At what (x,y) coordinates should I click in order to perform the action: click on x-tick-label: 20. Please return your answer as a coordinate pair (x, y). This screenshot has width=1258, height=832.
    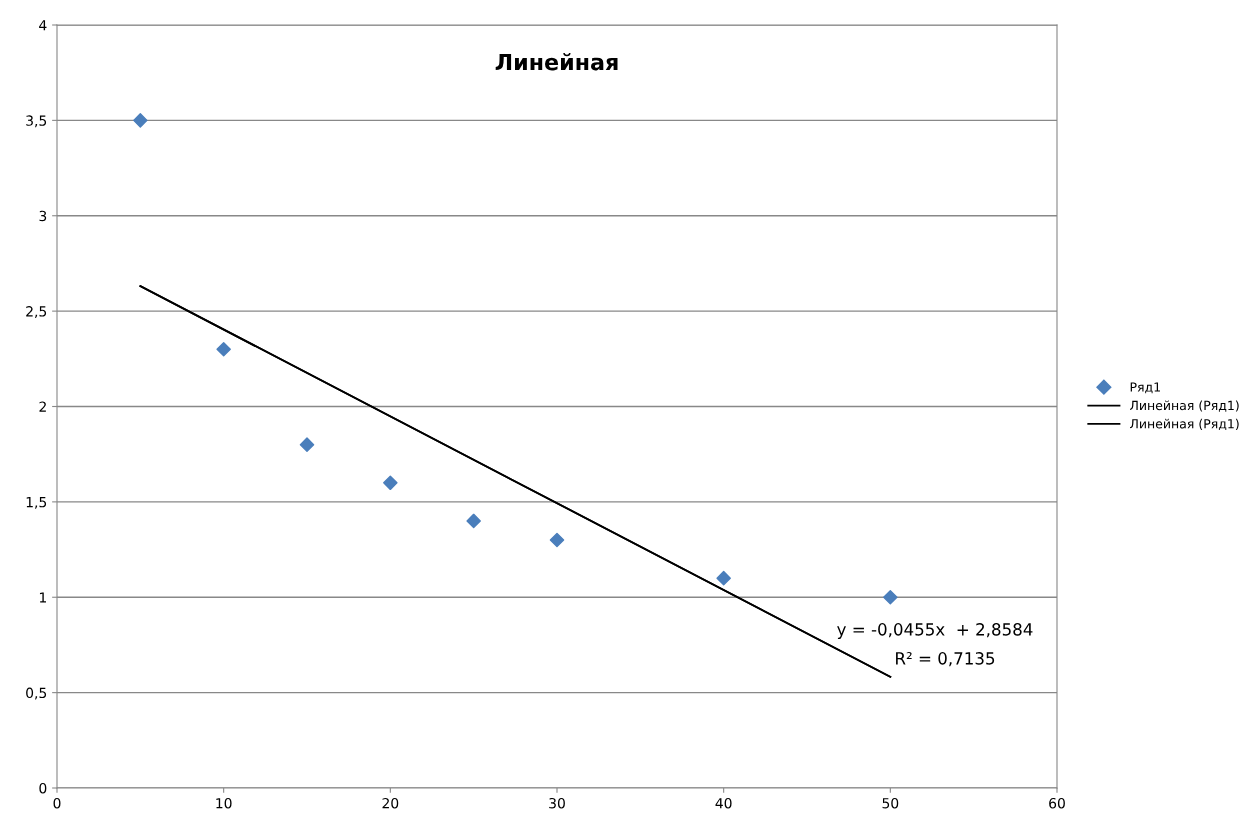
    Looking at the image, I should click on (390, 803).